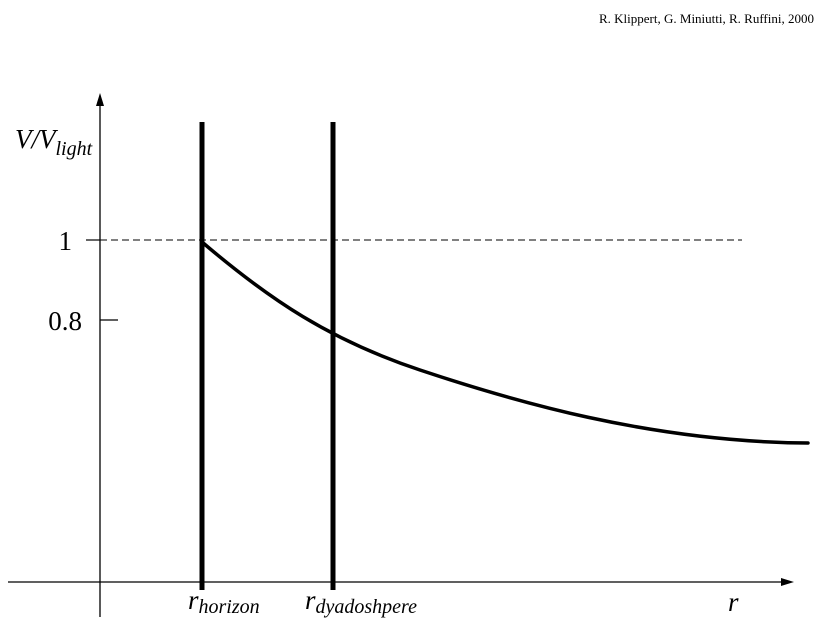 The height and width of the screenshot is (633, 830). What do you see at coordinates (733, 602) in the screenshot?
I see `x-axis-label: r` at bounding box center [733, 602].